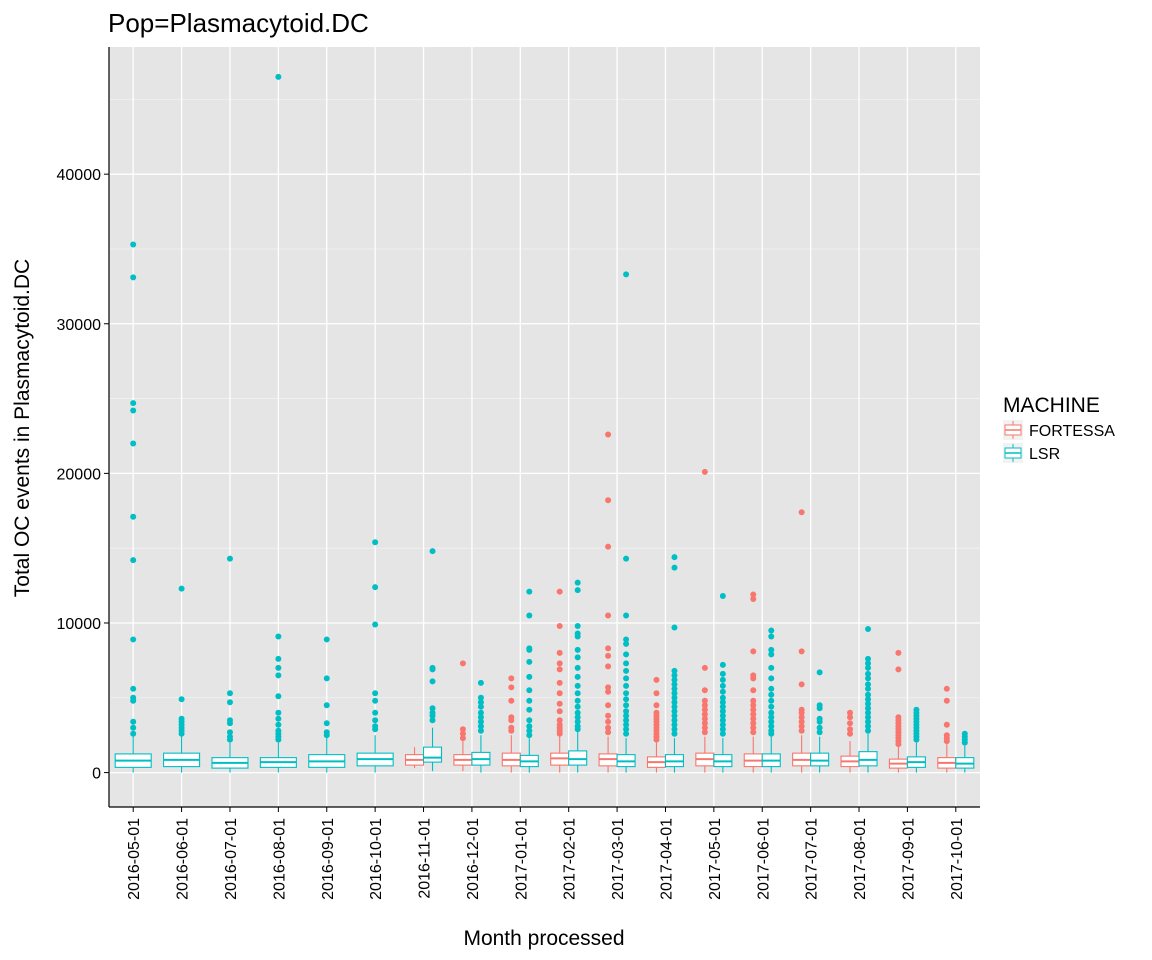  I want to click on box-2017-08-01-fortessa, so click(850, 741).